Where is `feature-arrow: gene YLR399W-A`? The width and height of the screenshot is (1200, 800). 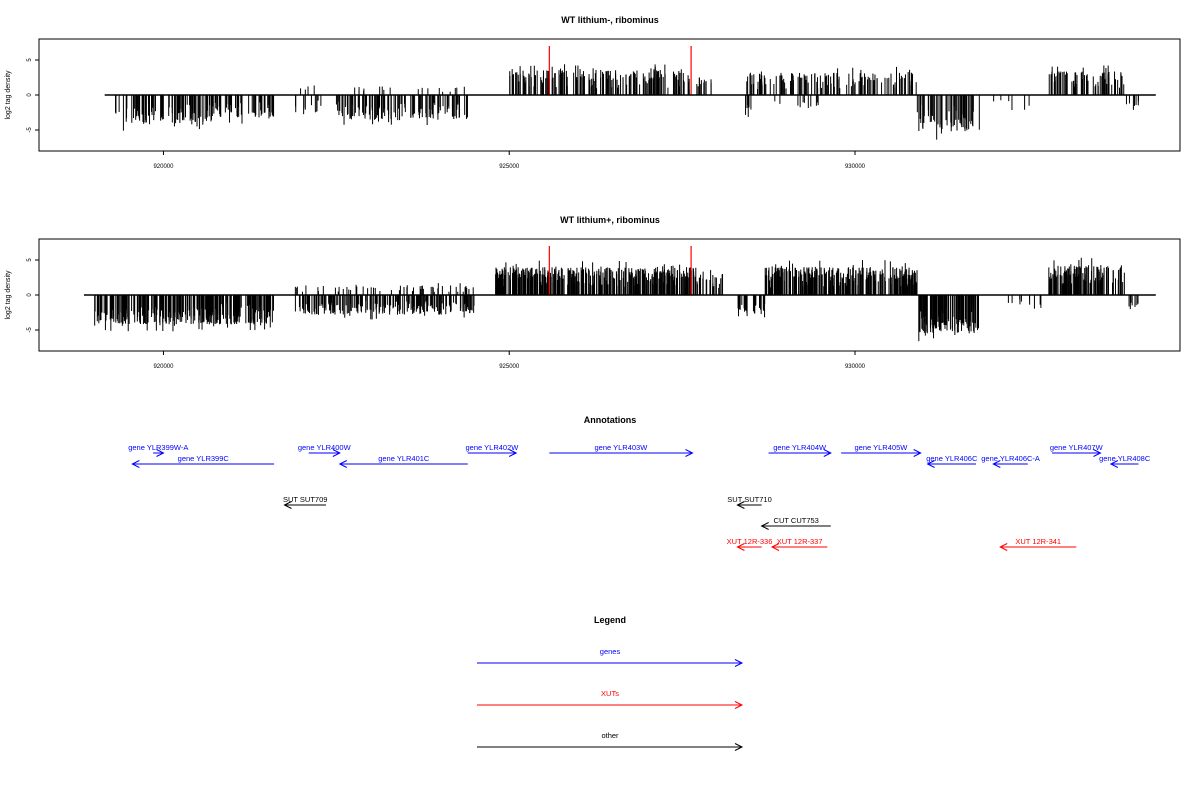
feature-arrow: gene YLR399W-A is located at coordinates (158, 450).